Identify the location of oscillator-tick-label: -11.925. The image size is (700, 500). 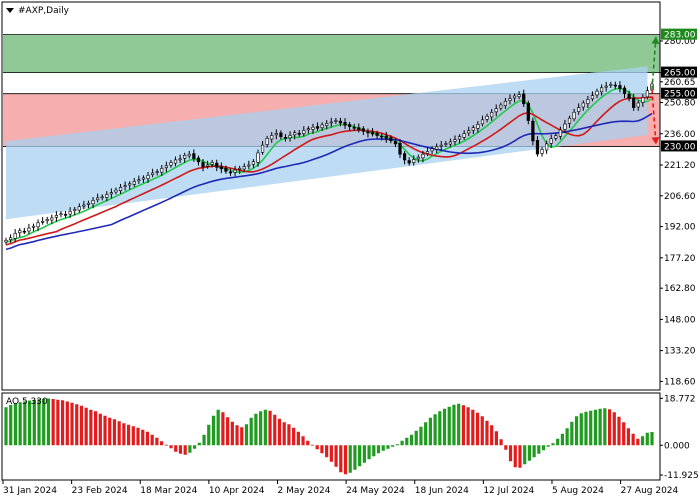
(681, 476).